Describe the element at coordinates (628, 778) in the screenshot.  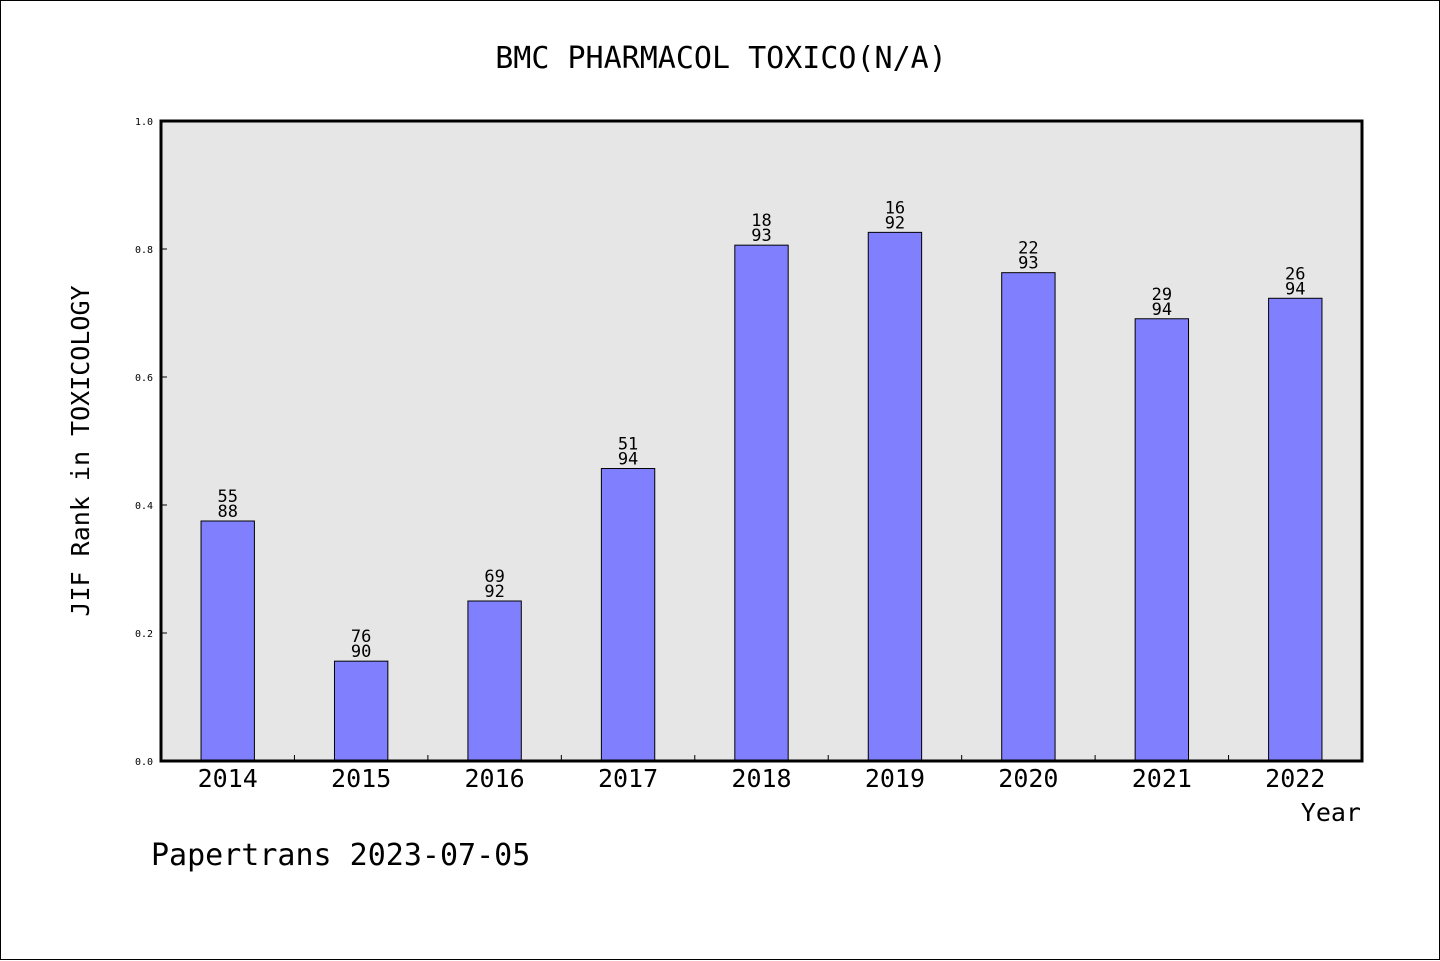
I see `x-tick-label: 2017` at that location.